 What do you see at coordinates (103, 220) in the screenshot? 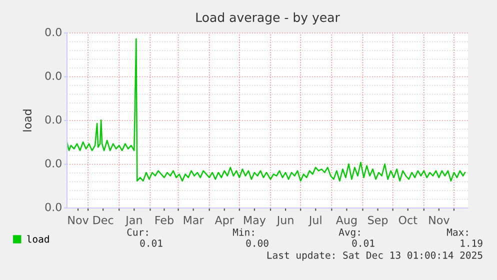
I see `x-tick-label: Dec` at bounding box center [103, 220].